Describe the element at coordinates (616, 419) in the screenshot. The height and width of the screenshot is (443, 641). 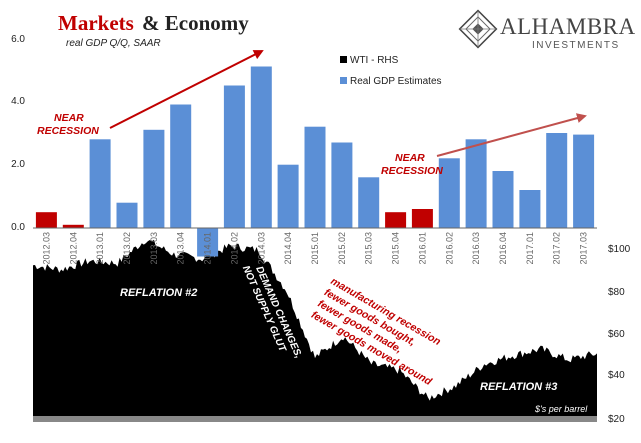
I see `right-tick-label: $20` at that location.